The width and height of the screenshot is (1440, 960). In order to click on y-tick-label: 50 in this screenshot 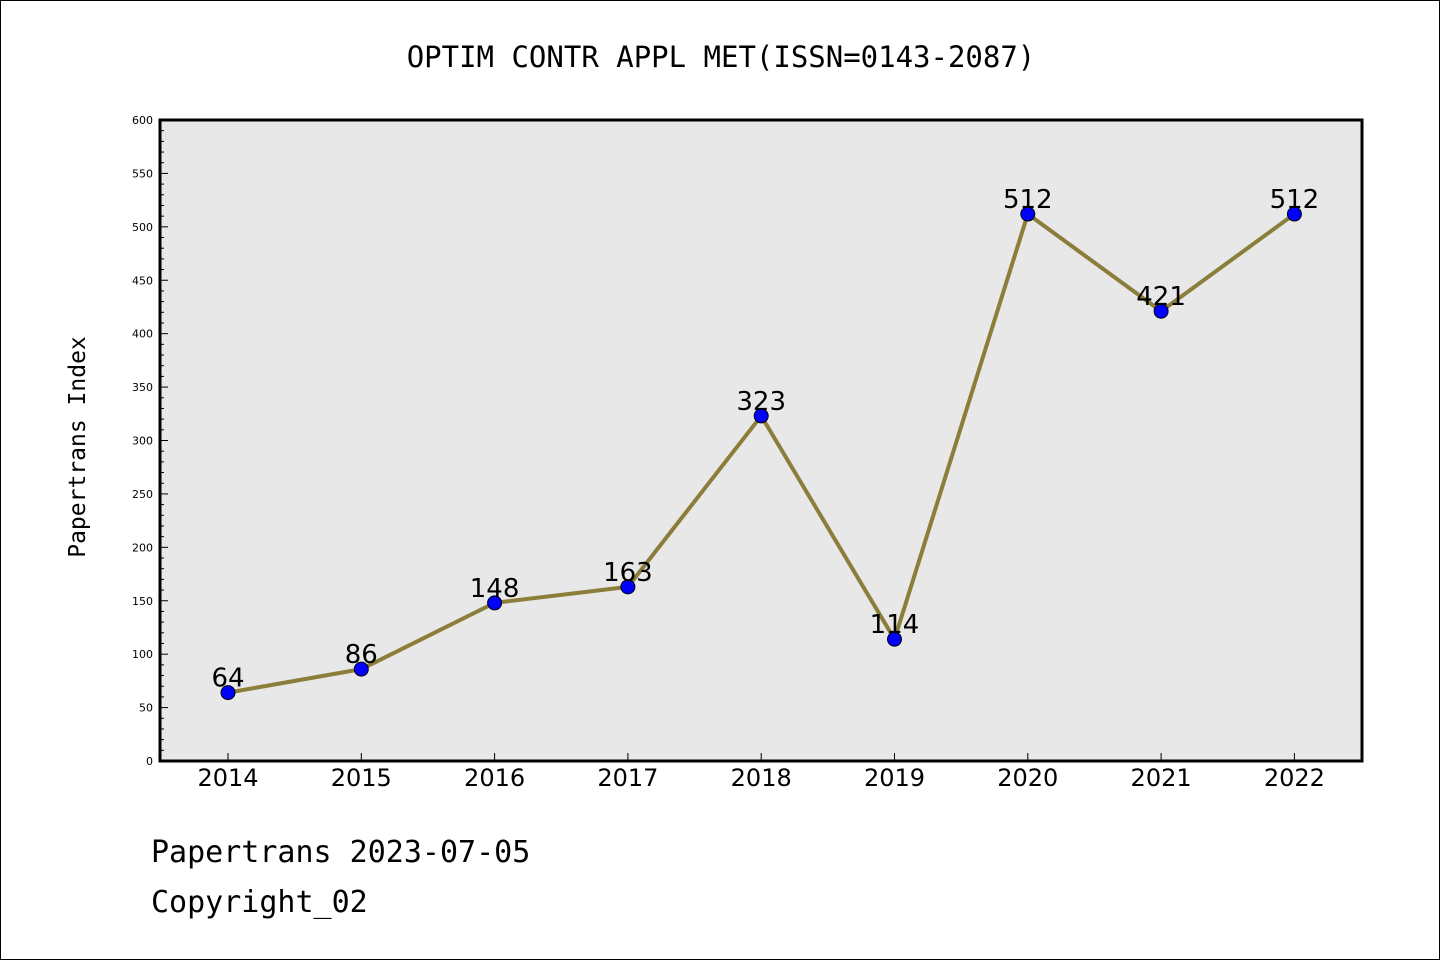, I will do `click(146, 708)`.